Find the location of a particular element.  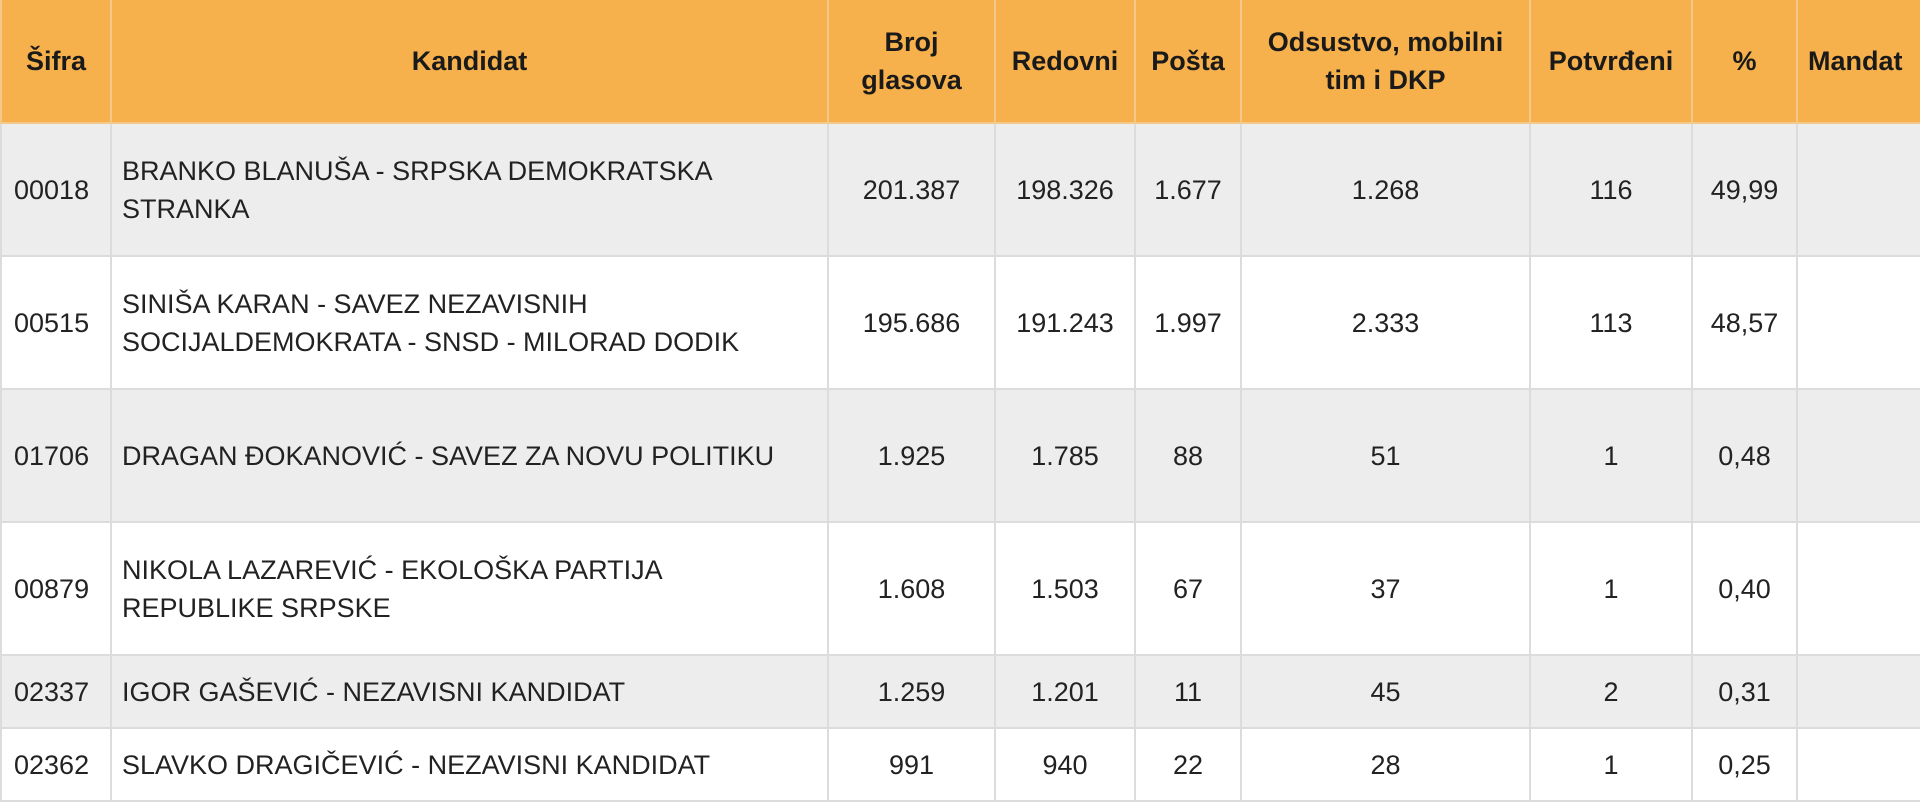

cell-regular: 940 is located at coordinates (1065, 764).